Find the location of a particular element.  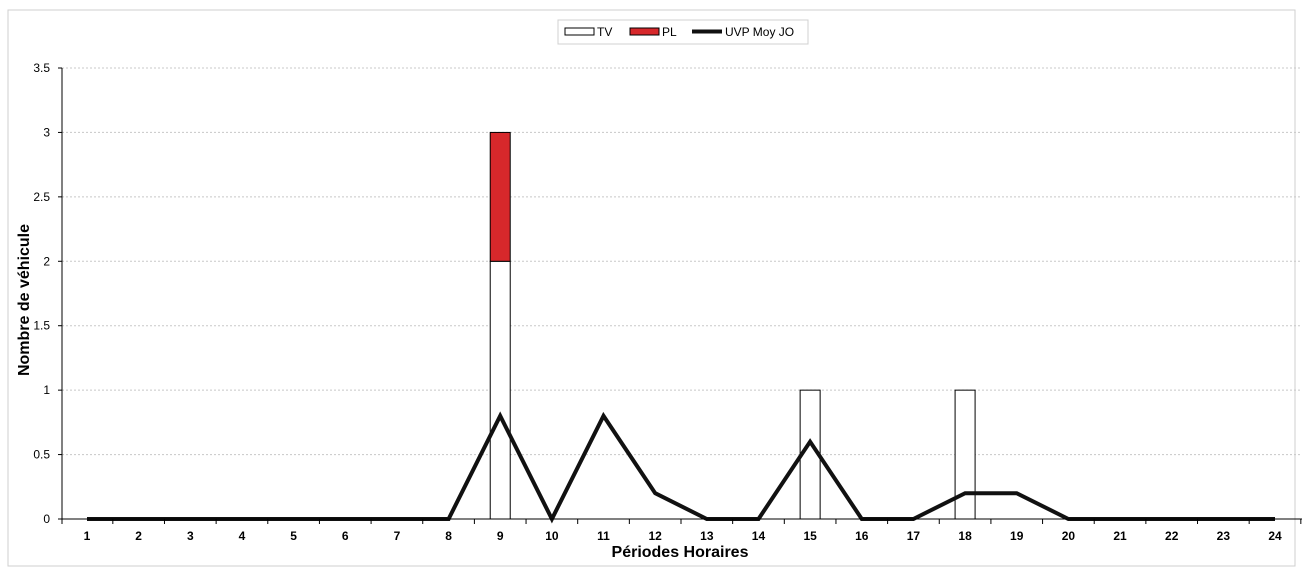

x-tick-label: 19 is located at coordinates (1017, 536).